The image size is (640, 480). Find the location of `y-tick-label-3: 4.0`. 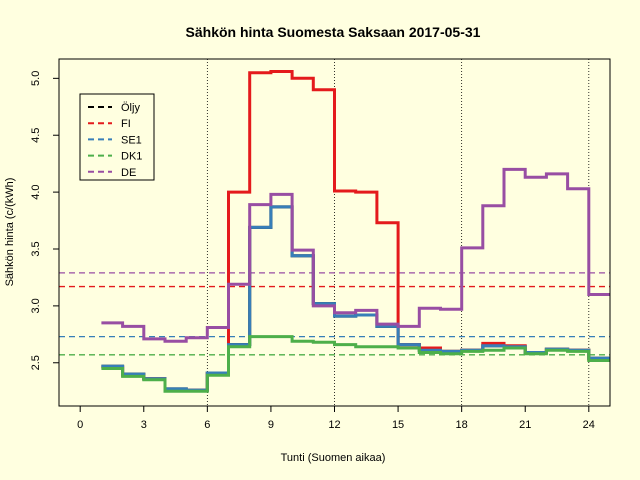

y-tick-label-3: 4.0 is located at coordinates (36, 191).